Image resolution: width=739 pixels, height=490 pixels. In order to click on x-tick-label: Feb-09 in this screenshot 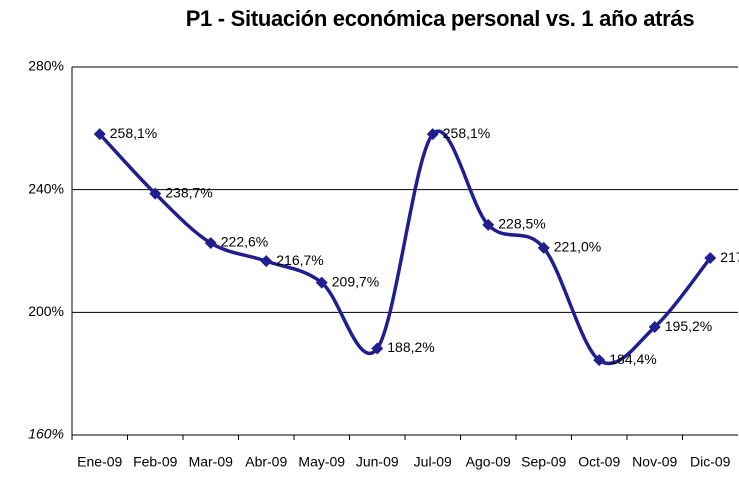, I will do `click(155, 462)`.